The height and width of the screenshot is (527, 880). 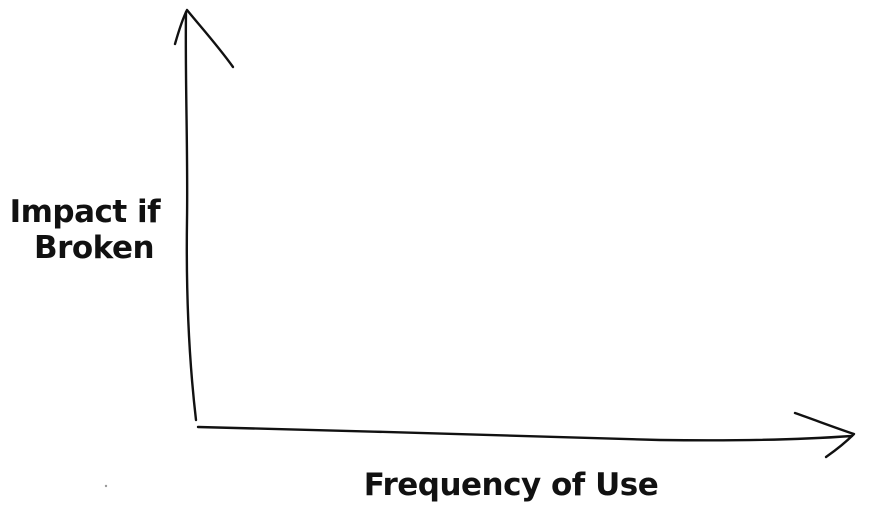 I want to click on x-axis-line, so click(x=525, y=433).